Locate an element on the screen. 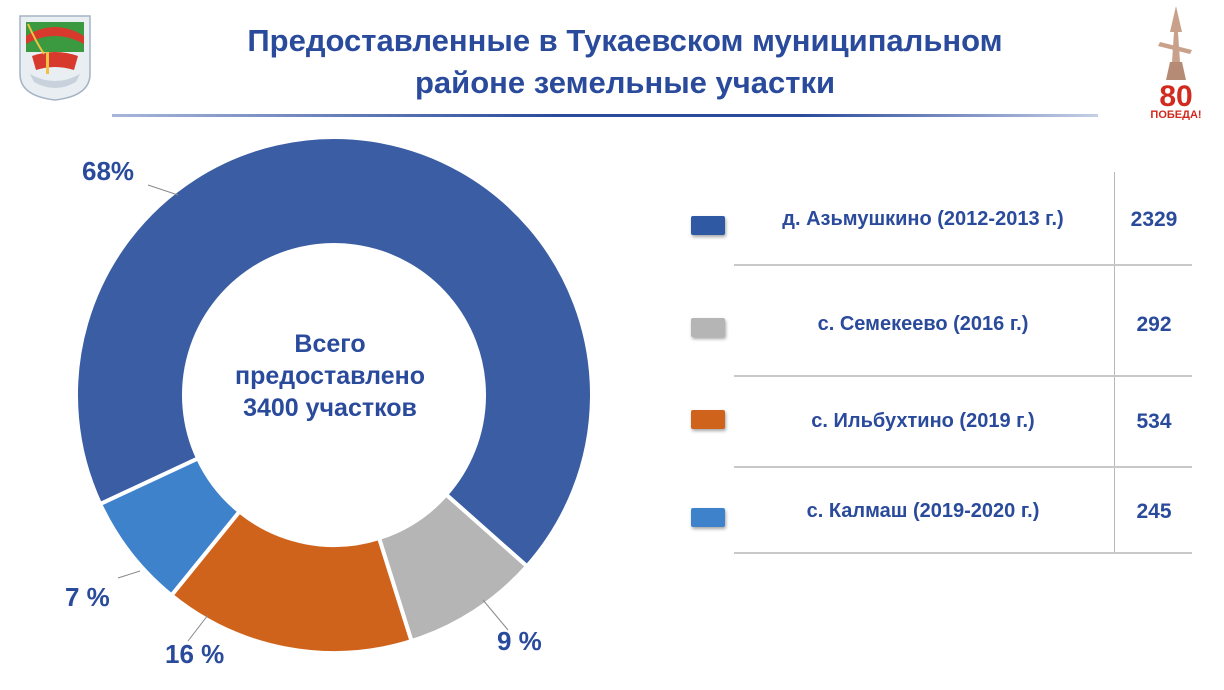 This screenshot has height=690, width=1224. victory-80-logo-icon: 80 ПОБЕДА! is located at coordinates (1176, 63).